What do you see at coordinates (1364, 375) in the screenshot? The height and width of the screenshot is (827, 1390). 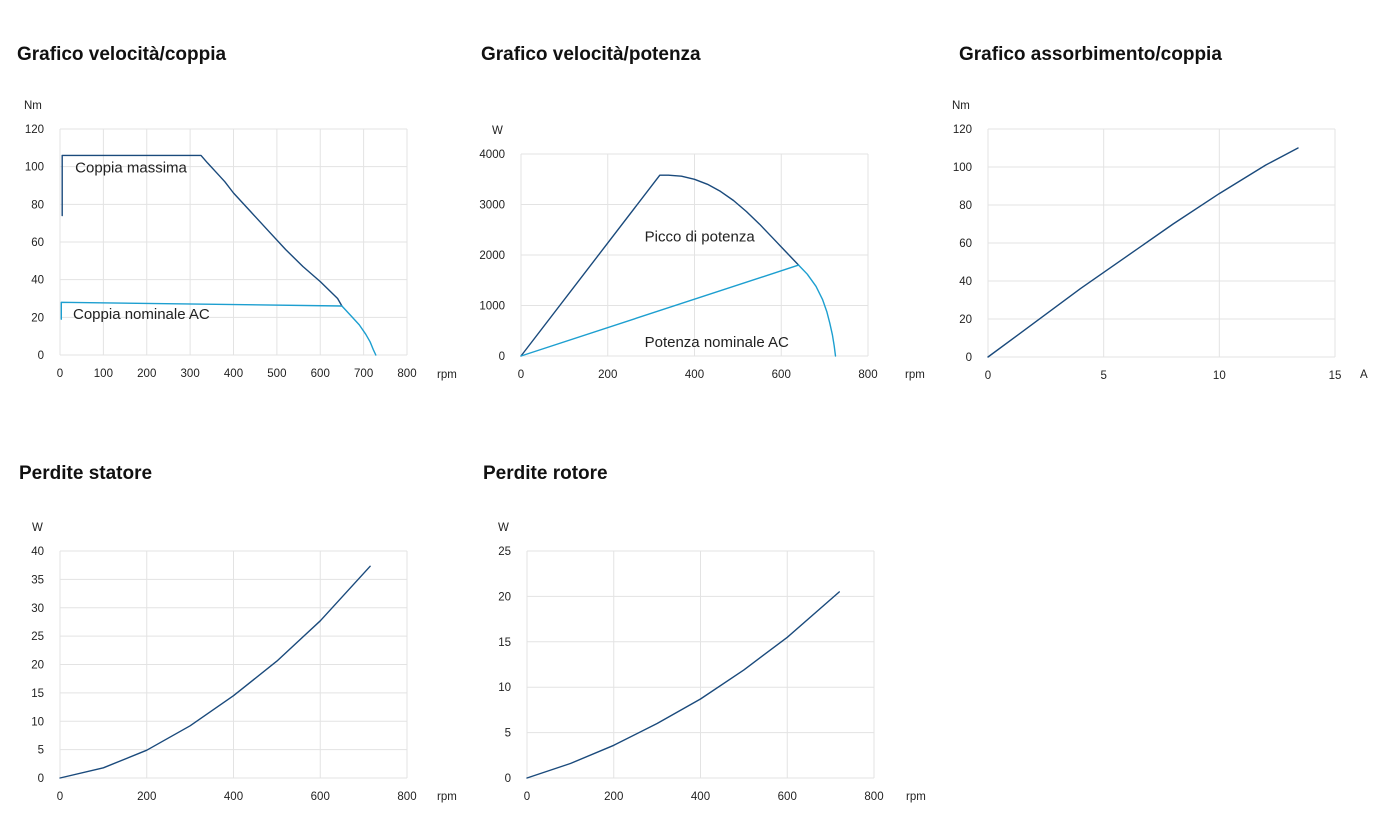 I see `x-axis-unit: A` at bounding box center [1364, 375].